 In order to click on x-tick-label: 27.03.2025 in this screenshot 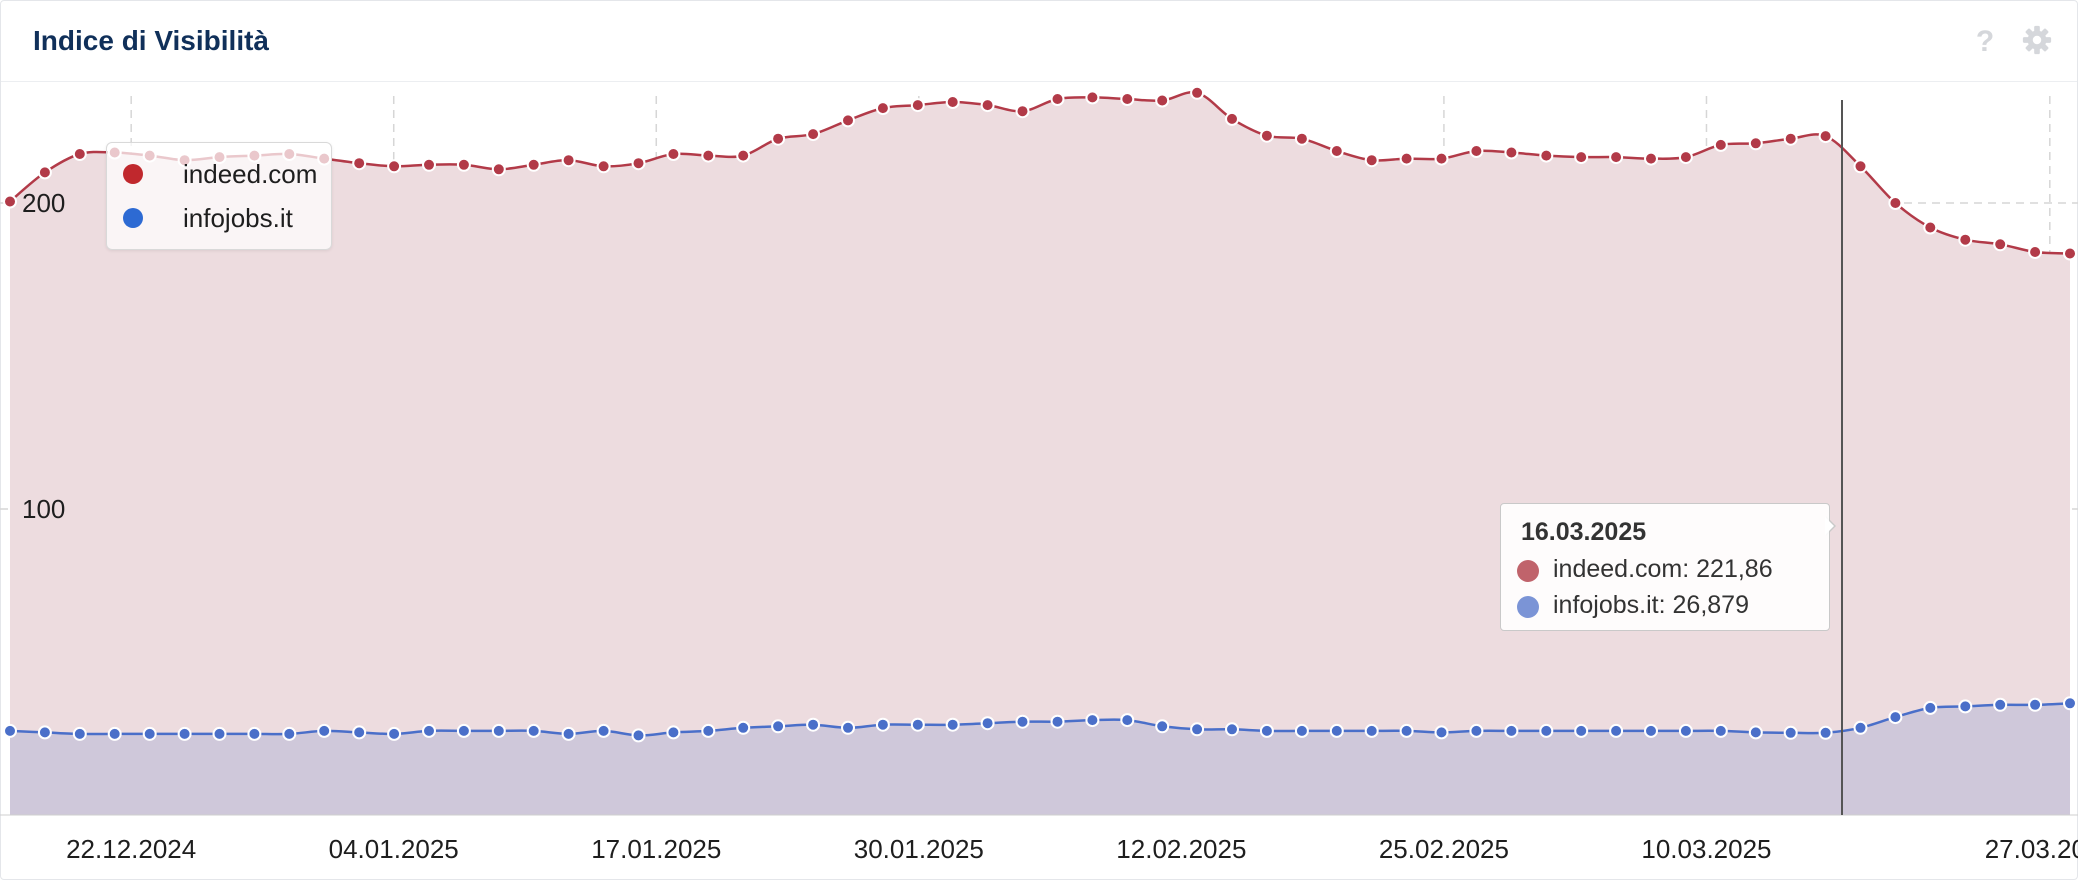, I will do `click(2031, 849)`.